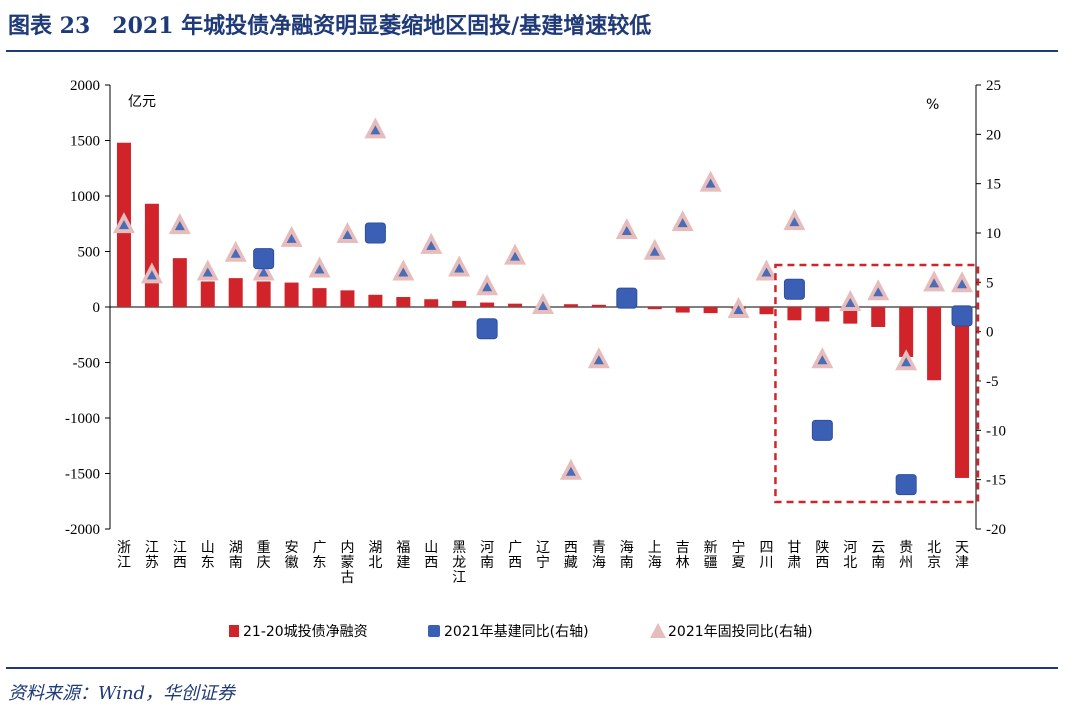  Describe the element at coordinates (487, 329) in the screenshot. I see `square-河南` at that location.